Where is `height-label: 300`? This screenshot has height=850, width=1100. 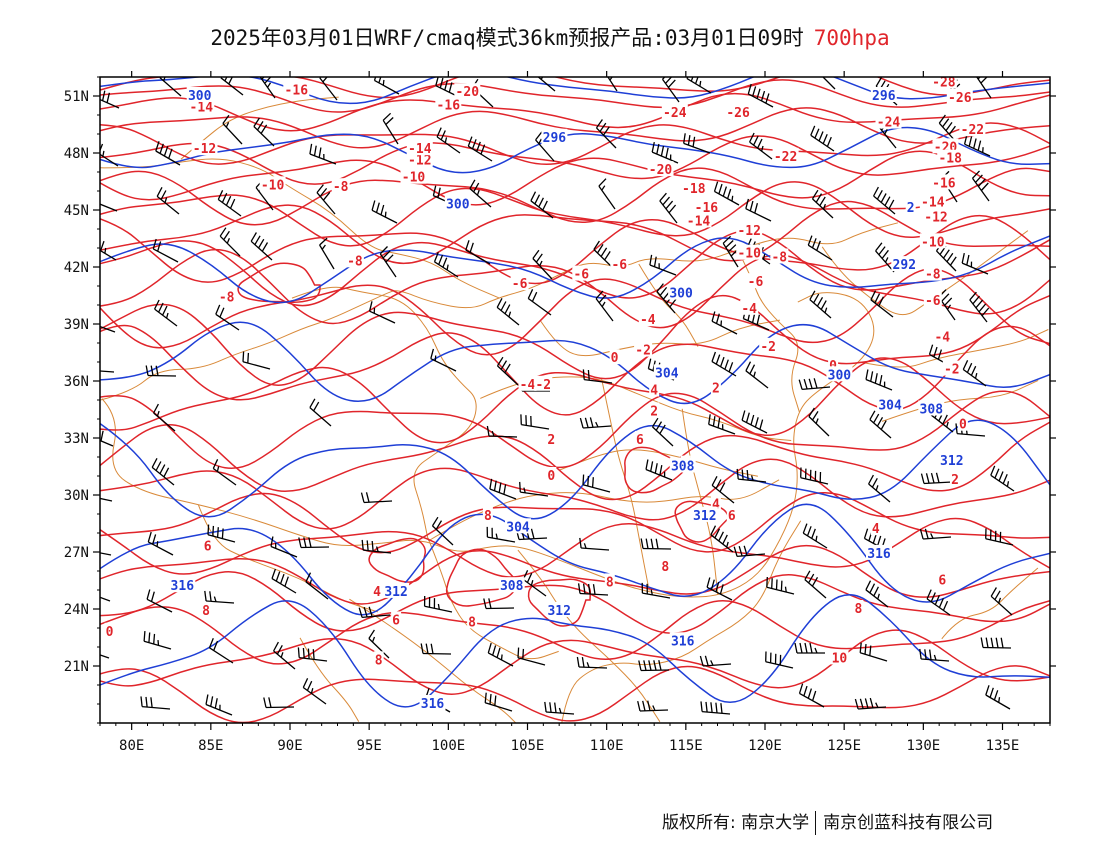 height-label: 300 is located at coordinates (458, 204).